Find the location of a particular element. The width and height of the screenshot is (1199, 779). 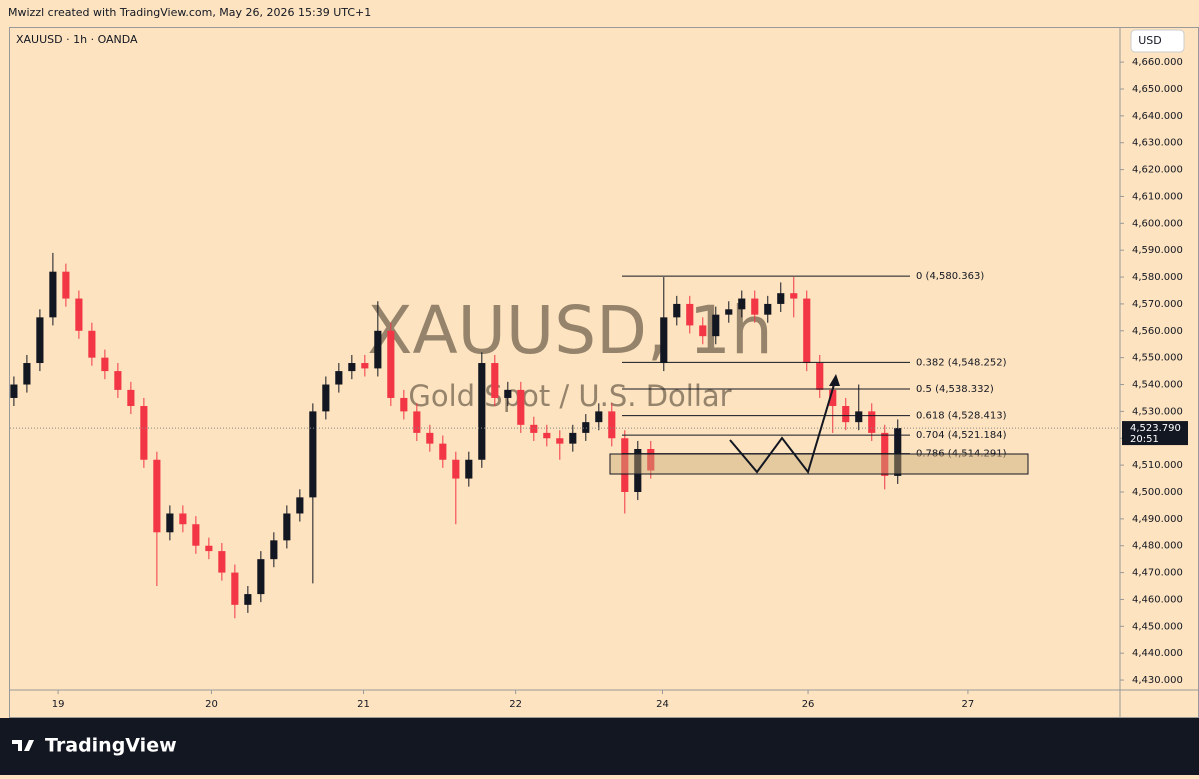

currency: USD is located at coordinates (1150, 40).